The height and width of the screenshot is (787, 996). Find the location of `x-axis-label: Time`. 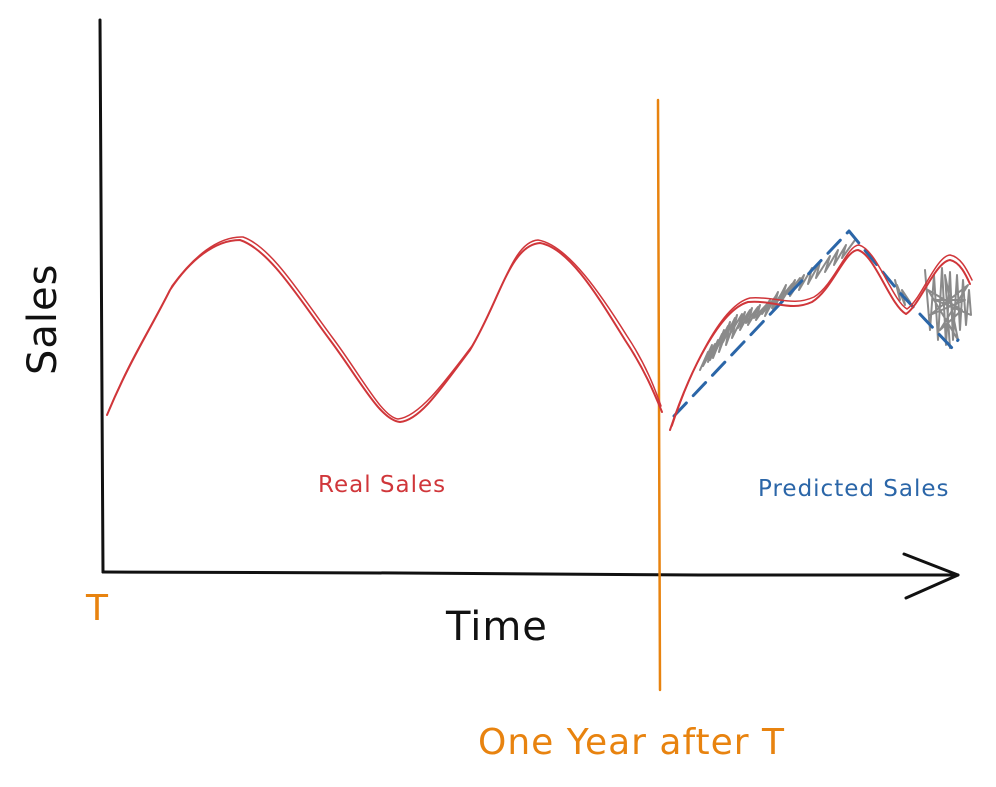

x-axis-label: Time is located at coordinates (496, 627).